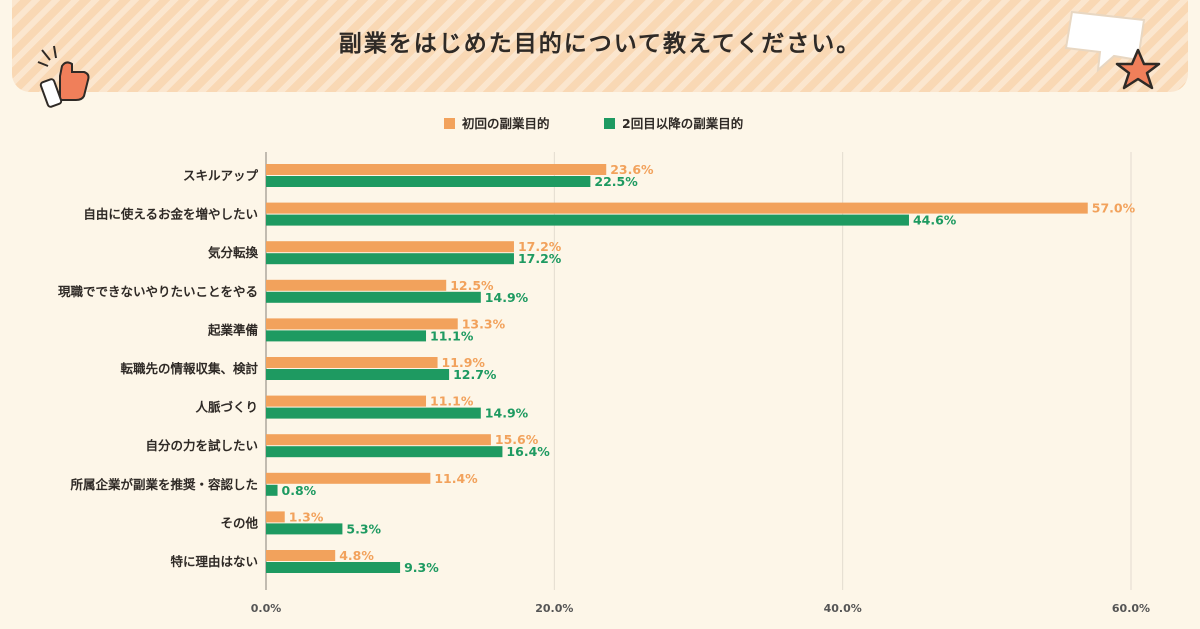 The width and height of the screenshot is (1200, 629). Describe the element at coordinates (299, 490) in the screenshot. I see `data-label: 0.8%` at that location.